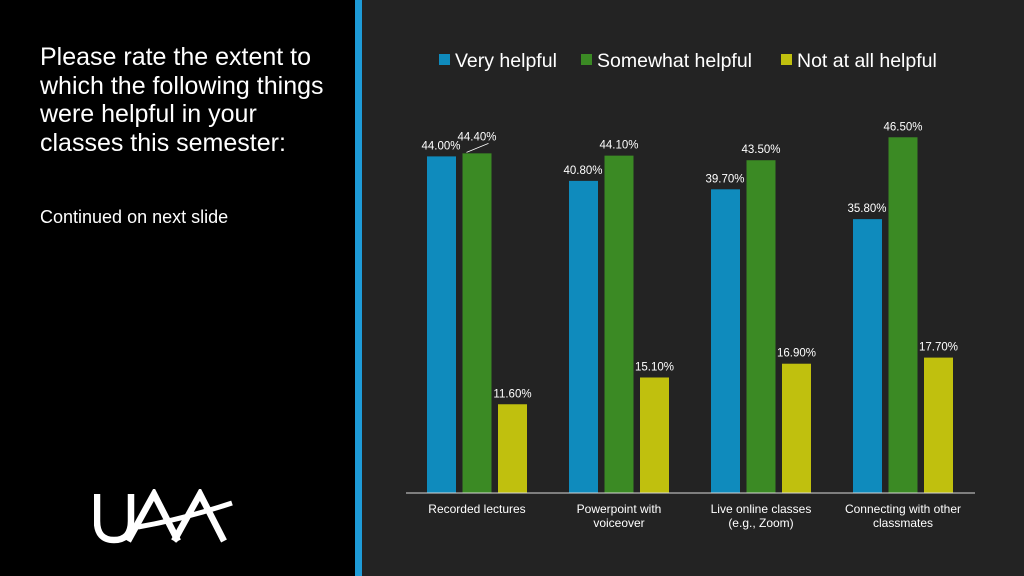  Describe the element at coordinates (902, 127) in the screenshot. I see `data-label-3-1: 46.50%` at that location.